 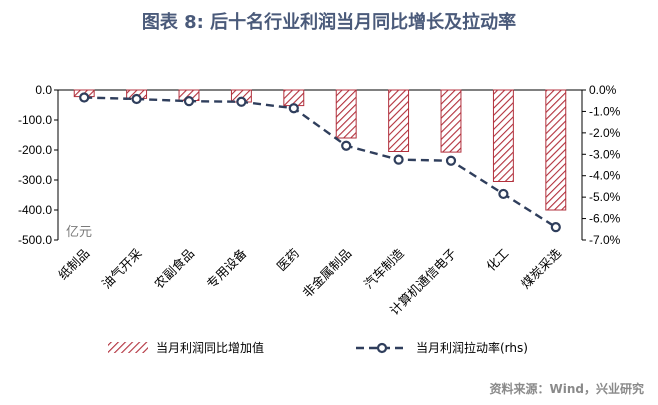 I want to click on category-label: 汽车制造, so click(x=384, y=268).